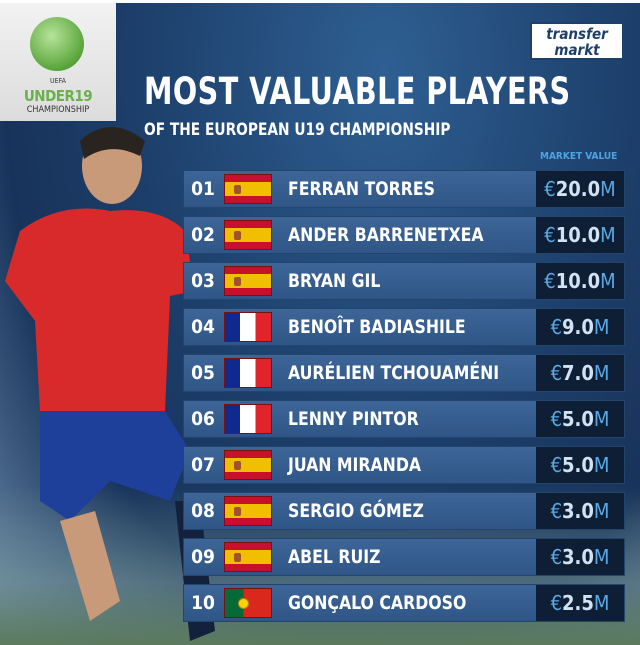  What do you see at coordinates (297, 130) in the screenshot?
I see `page-subtitle: OF THE EUROPEAN U19 CHAMPIONSHIP` at bounding box center [297, 130].